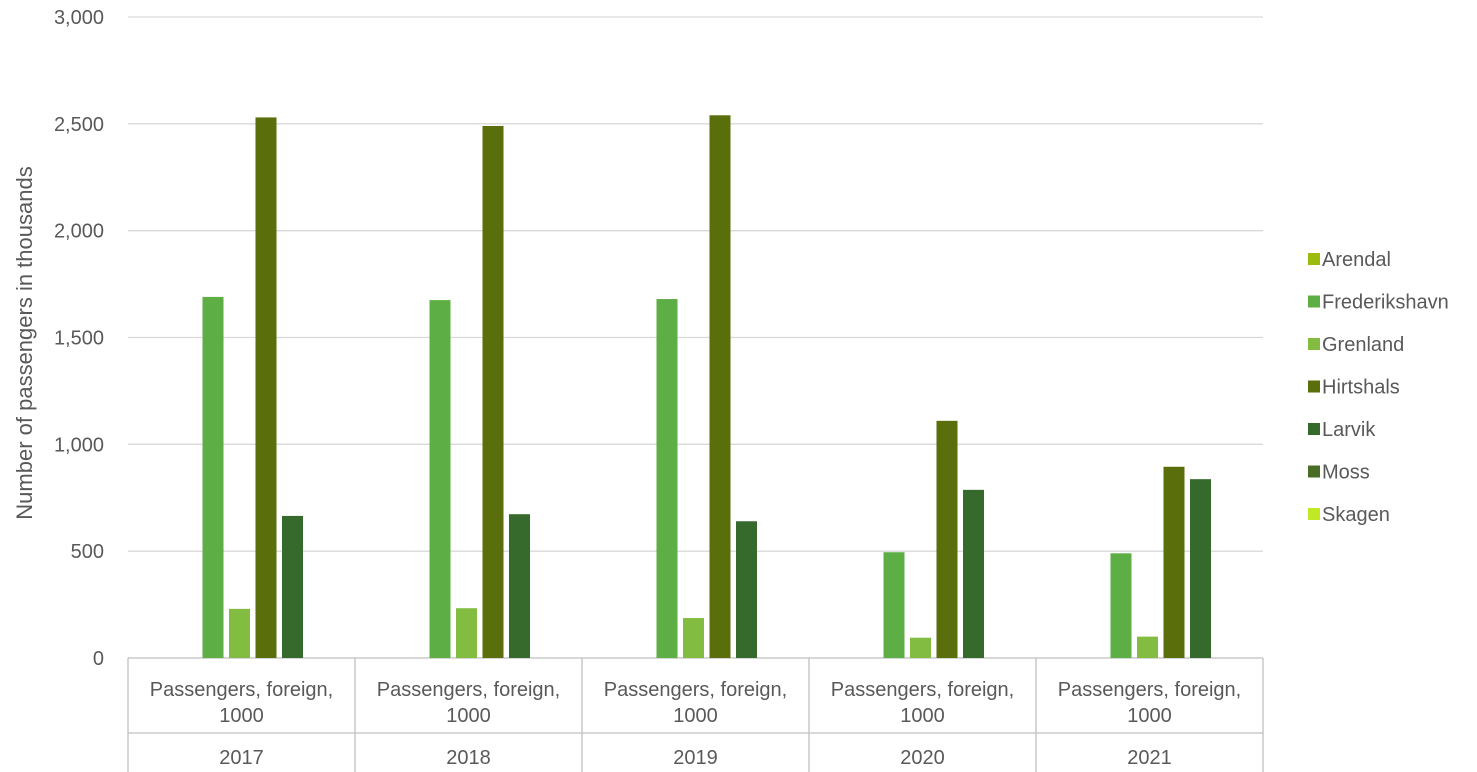 This screenshot has width=1477, height=772. Describe the element at coordinates (292, 586) in the screenshot. I see `bar-larvik-2017` at that location.